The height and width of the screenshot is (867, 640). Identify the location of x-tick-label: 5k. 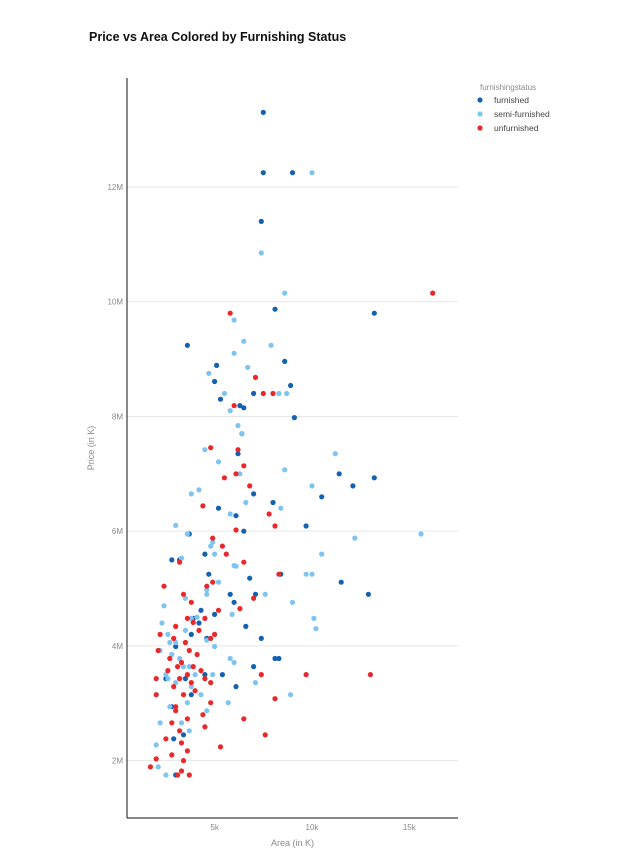
(214, 827).